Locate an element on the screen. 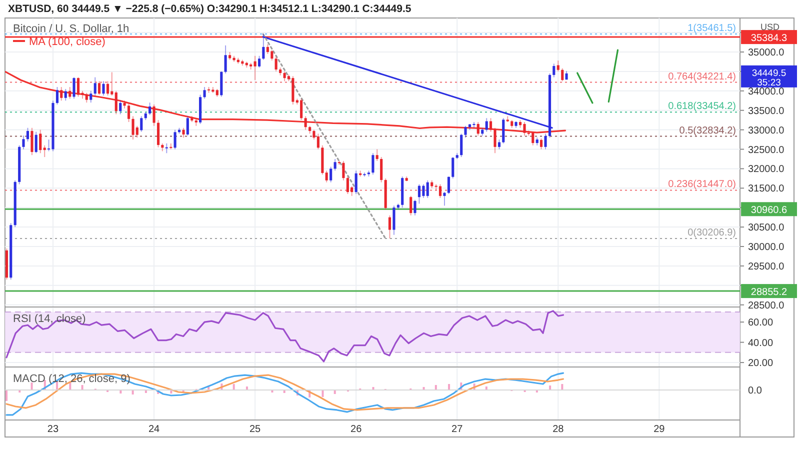 Image resolution: width=800 pixels, height=450 pixels. y-tick-label: 30000.0 is located at coordinates (766, 248).